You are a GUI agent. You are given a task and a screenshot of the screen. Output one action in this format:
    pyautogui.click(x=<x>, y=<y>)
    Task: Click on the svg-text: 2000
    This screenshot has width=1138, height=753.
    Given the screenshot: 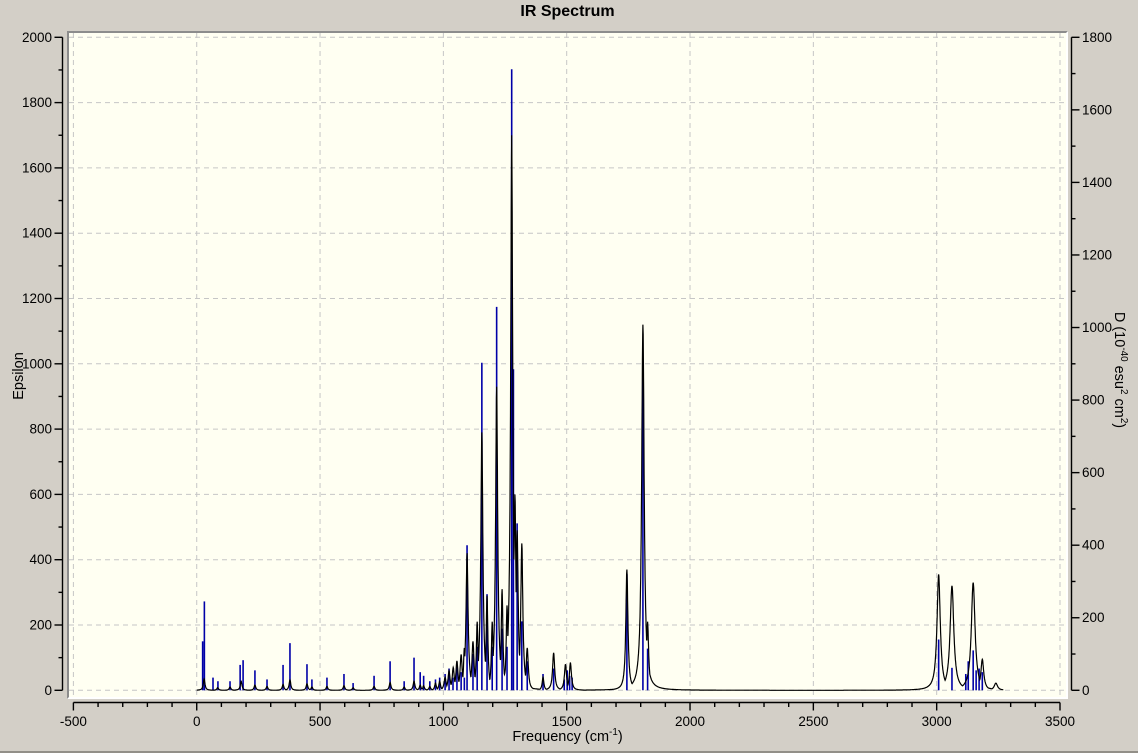 What is the action you would take?
    pyautogui.click(x=37, y=37)
    